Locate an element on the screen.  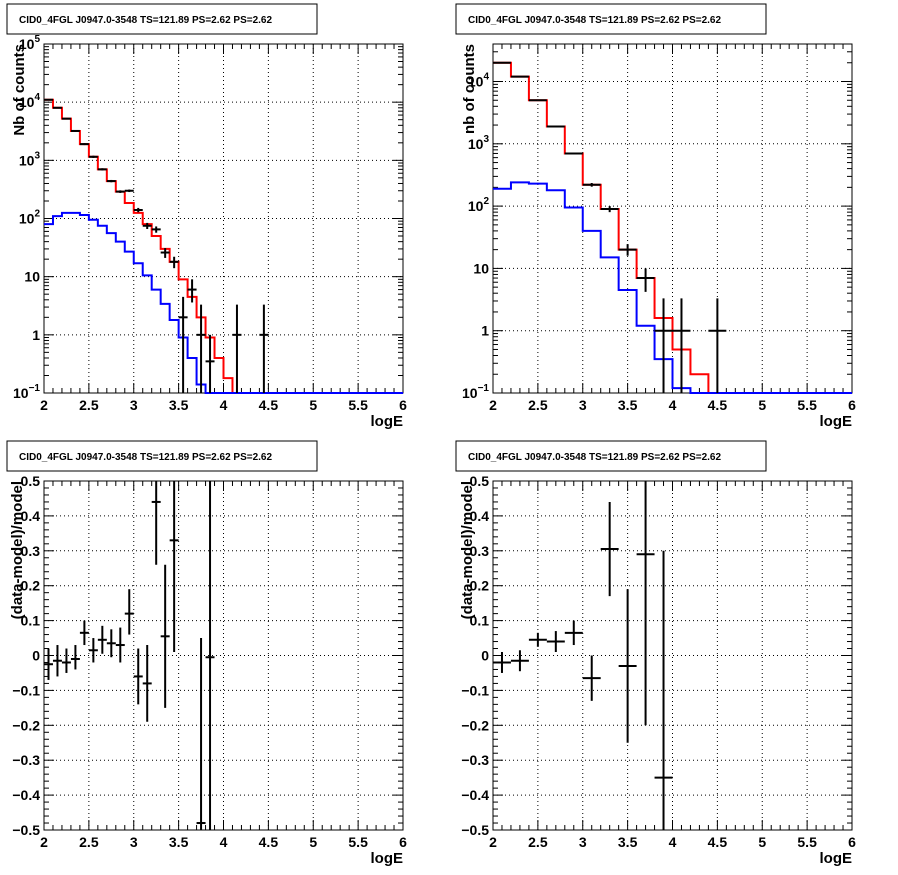
y-tick-label: 10³ is located at coordinates (479, 143).